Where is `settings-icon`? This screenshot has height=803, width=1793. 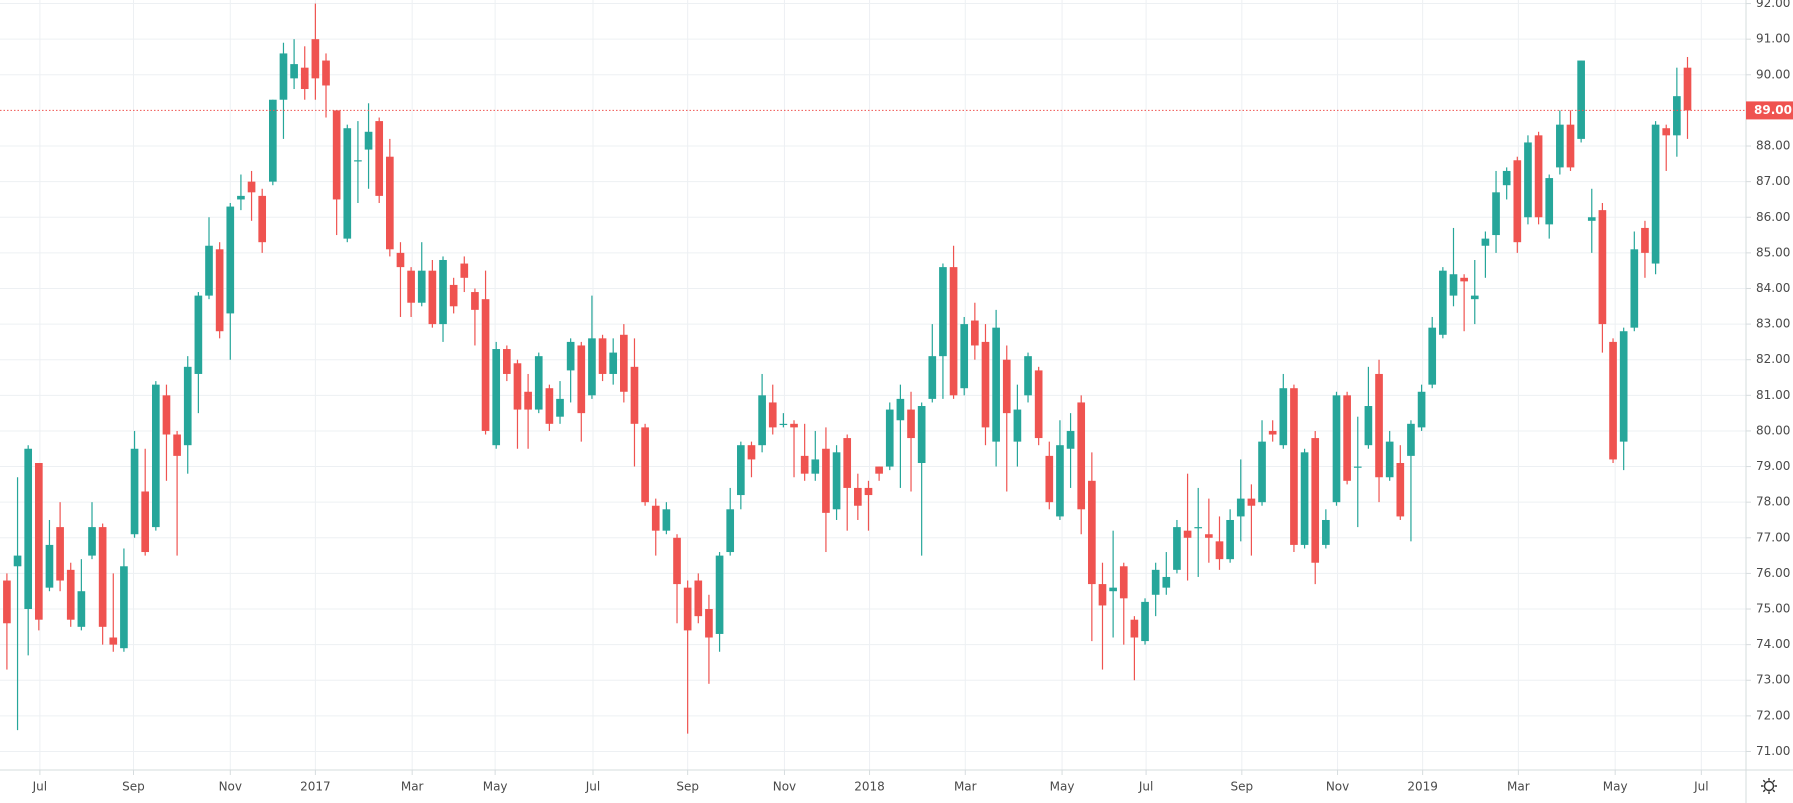 settings-icon is located at coordinates (1769, 786).